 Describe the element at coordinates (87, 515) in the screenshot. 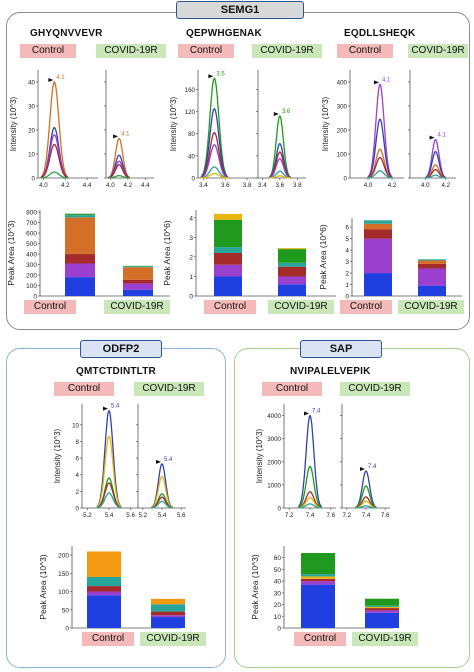

I see `x-tick-label: 5.2` at that location.